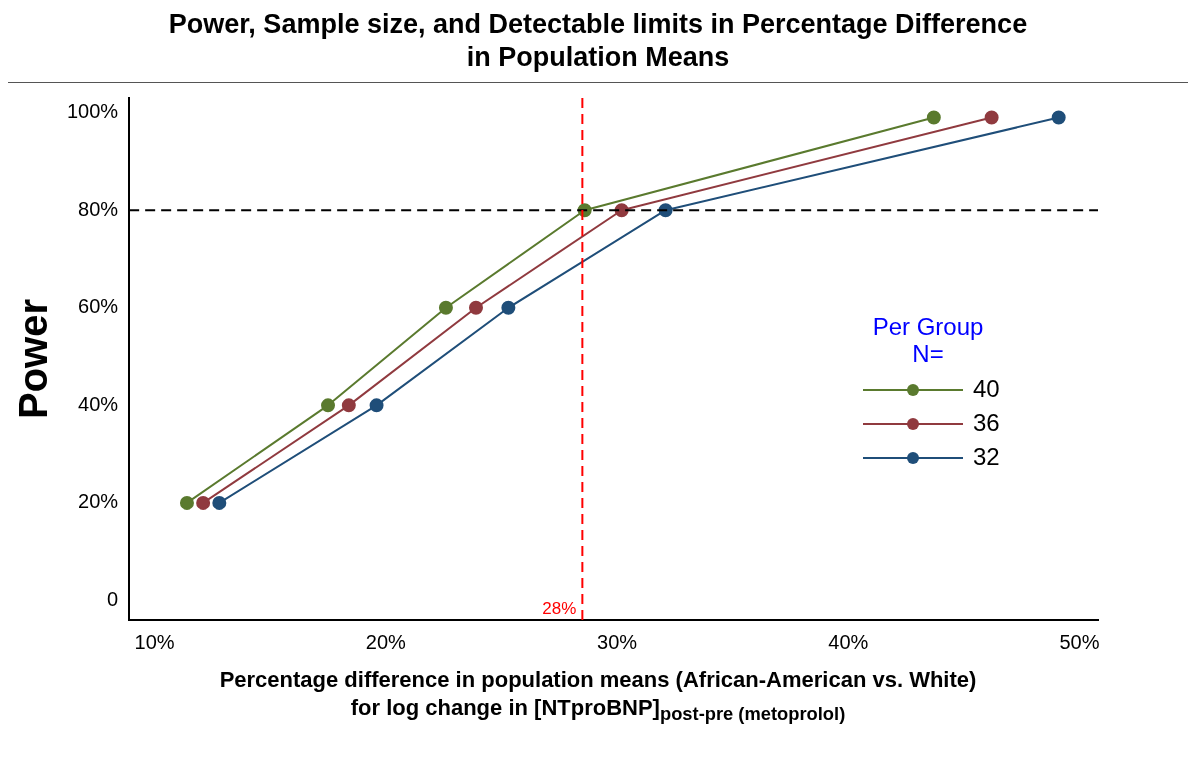 Image resolution: width=1199 pixels, height=772 pixels. What do you see at coordinates (98, 208) in the screenshot?
I see `y-tick-label: 80%` at bounding box center [98, 208].